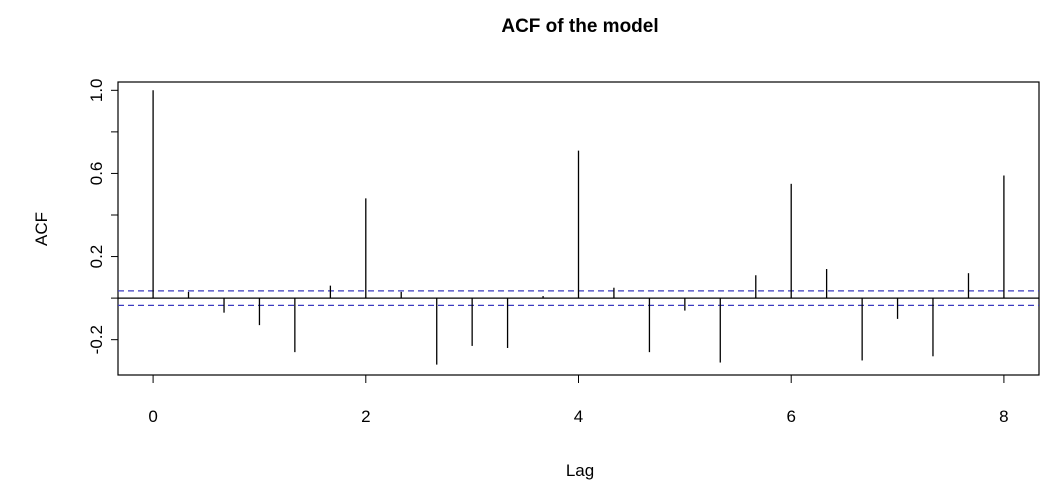 This screenshot has height=486, width=1041. What do you see at coordinates (41, 229) in the screenshot?
I see `y-axis-label: ACF` at bounding box center [41, 229].